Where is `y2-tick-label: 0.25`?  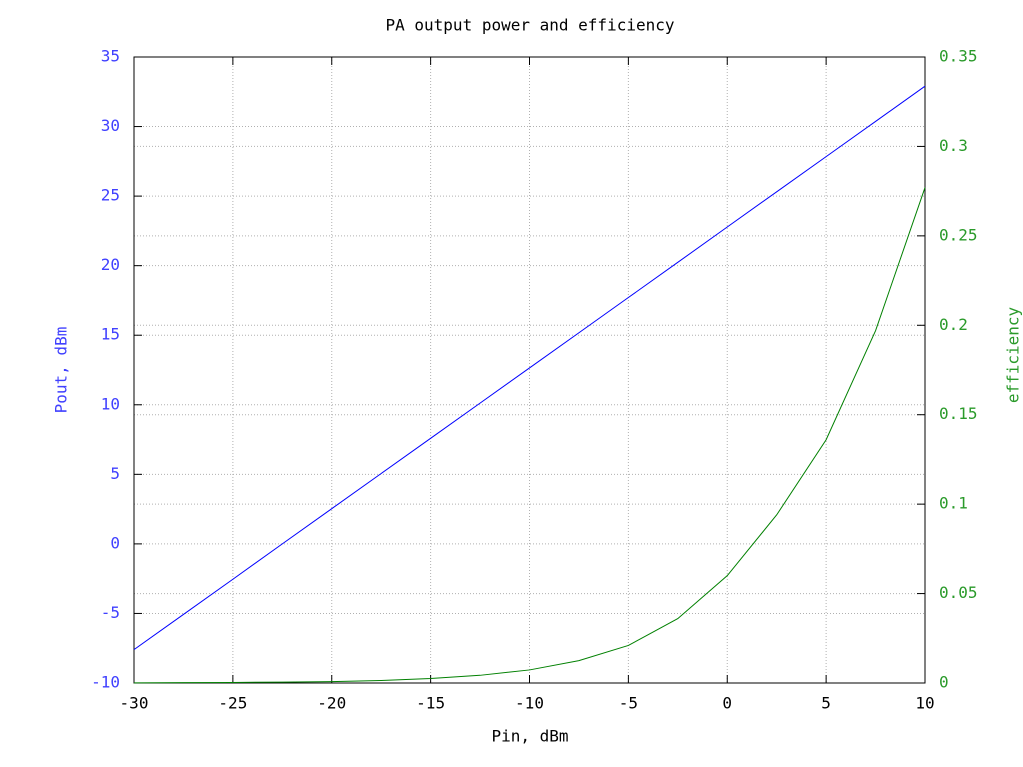
y2-tick-label: 0.25 is located at coordinates (958, 234).